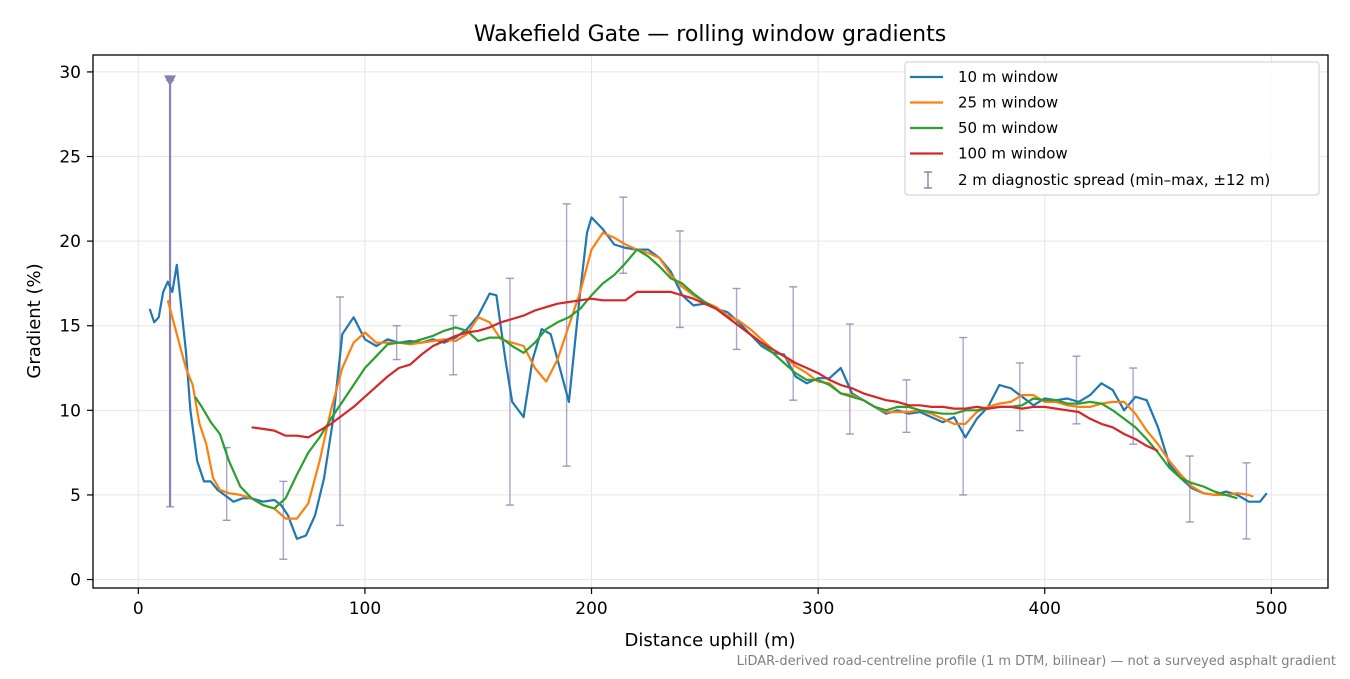  I want to click on x-tick-label: 300, so click(818, 609).